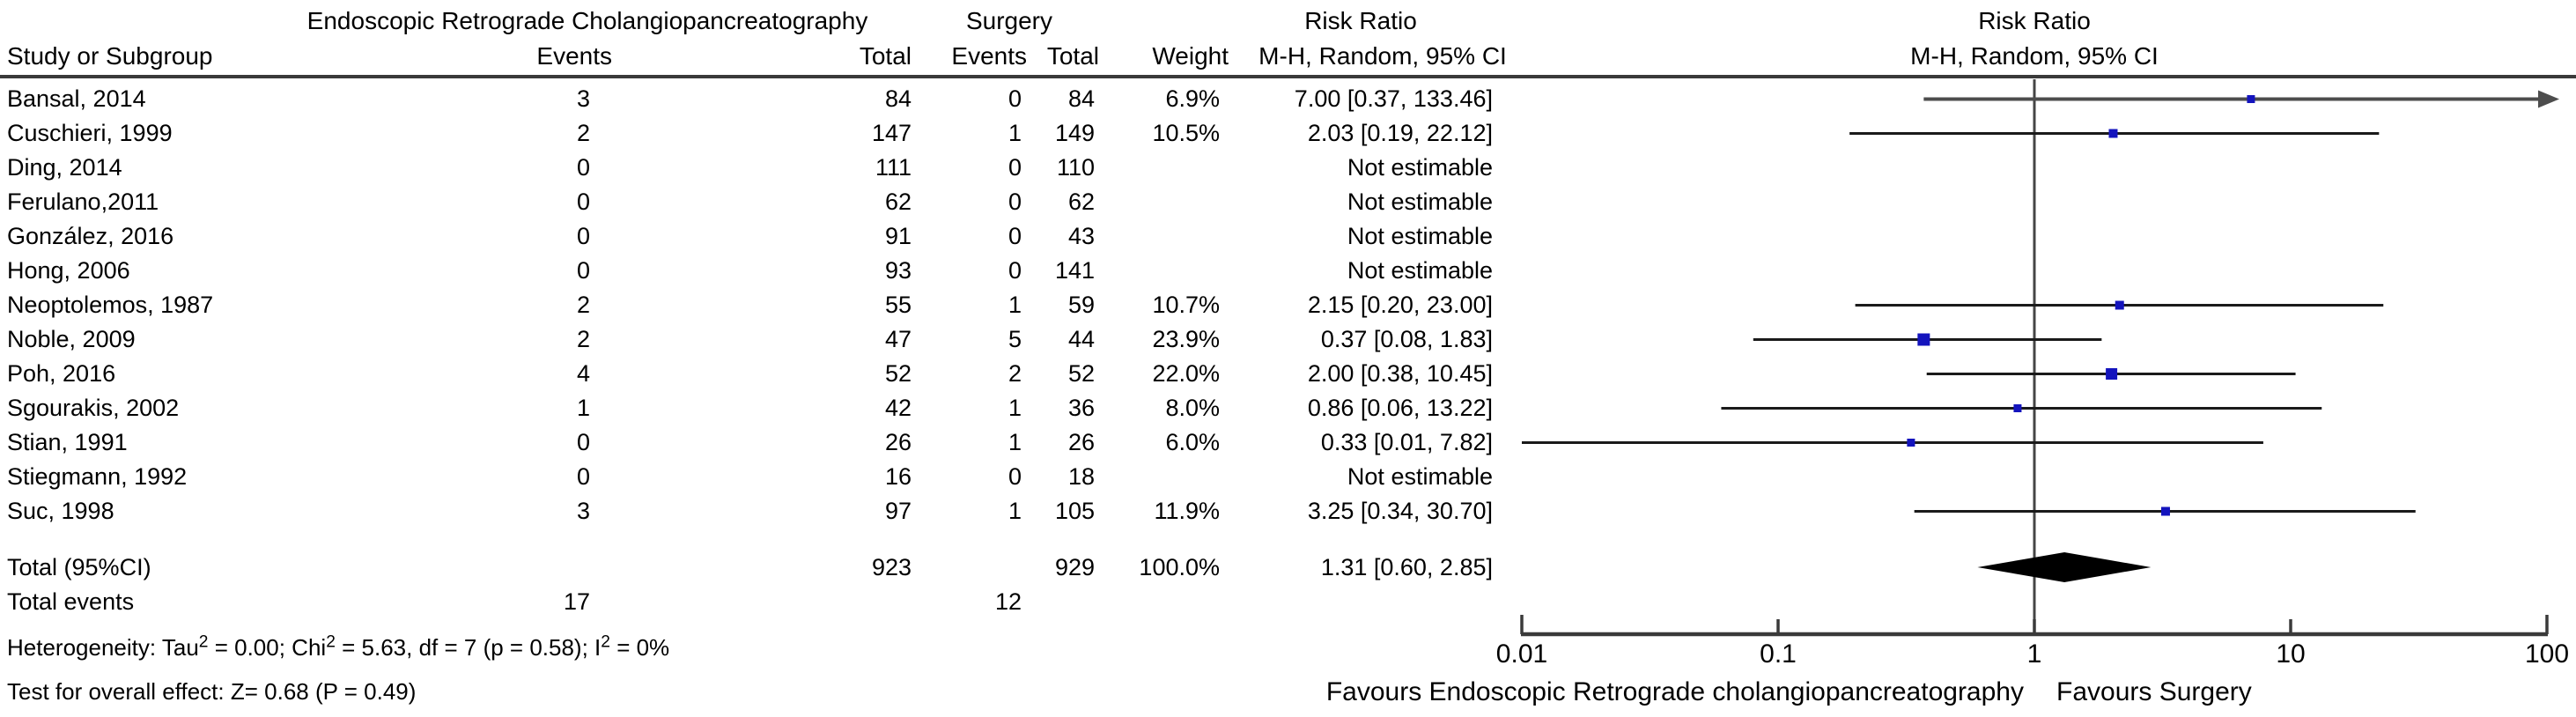 This screenshot has width=2576, height=717. What do you see at coordinates (1179, 567) in the screenshot?
I see `total-weight: 100.0%` at bounding box center [1179, 567].